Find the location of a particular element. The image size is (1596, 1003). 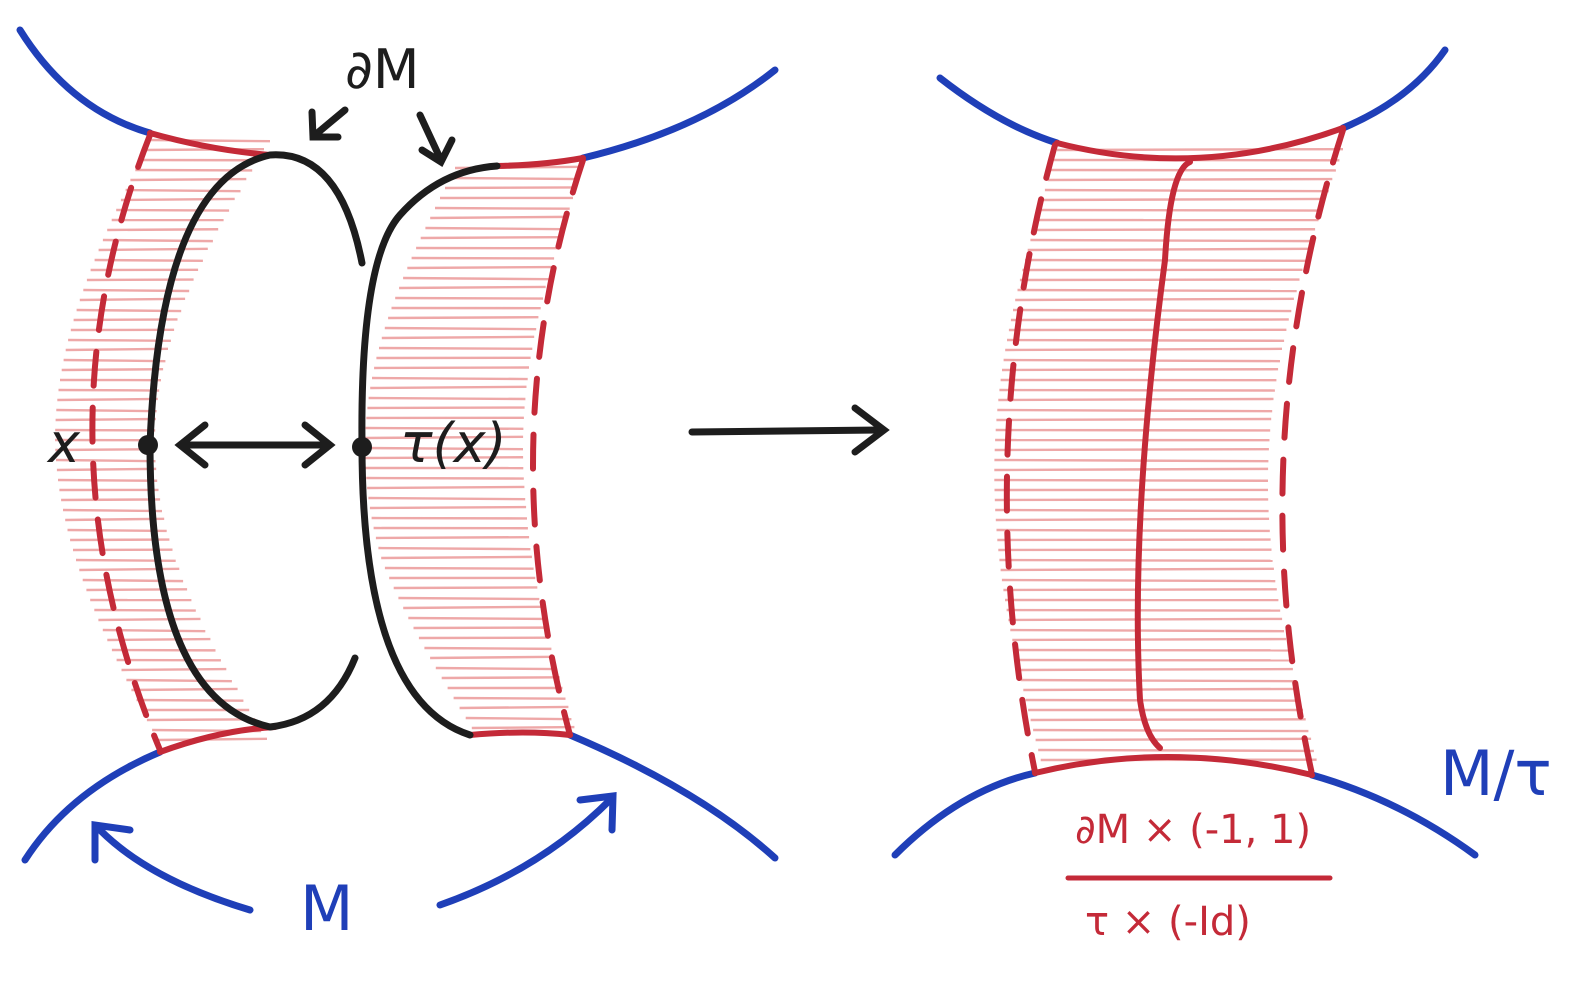

point-x-label: x is located at coordinates (63, 443).